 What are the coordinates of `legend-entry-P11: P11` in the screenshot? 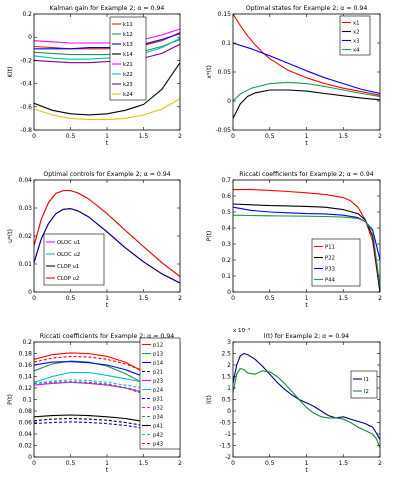 It's located at (330, 248).